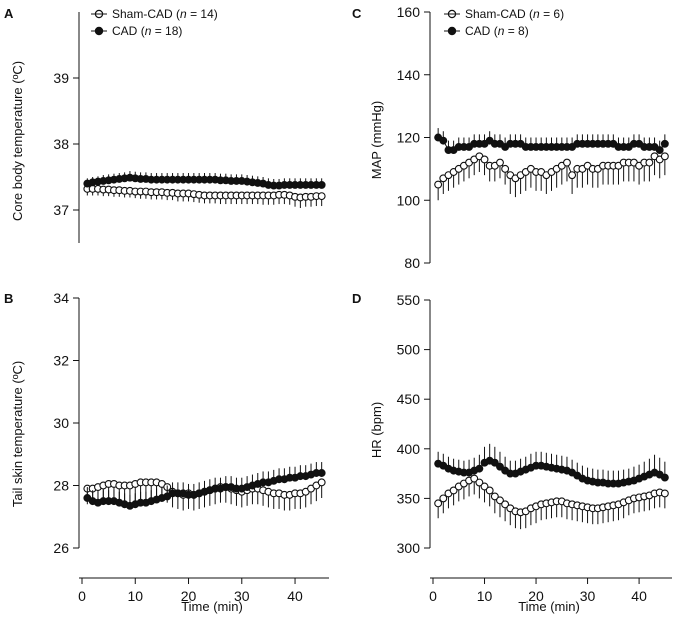  What do you see at coordinates (357, 13) in the screenshot?
I see `panel-label-c: C` at bounding box center [357, 13].